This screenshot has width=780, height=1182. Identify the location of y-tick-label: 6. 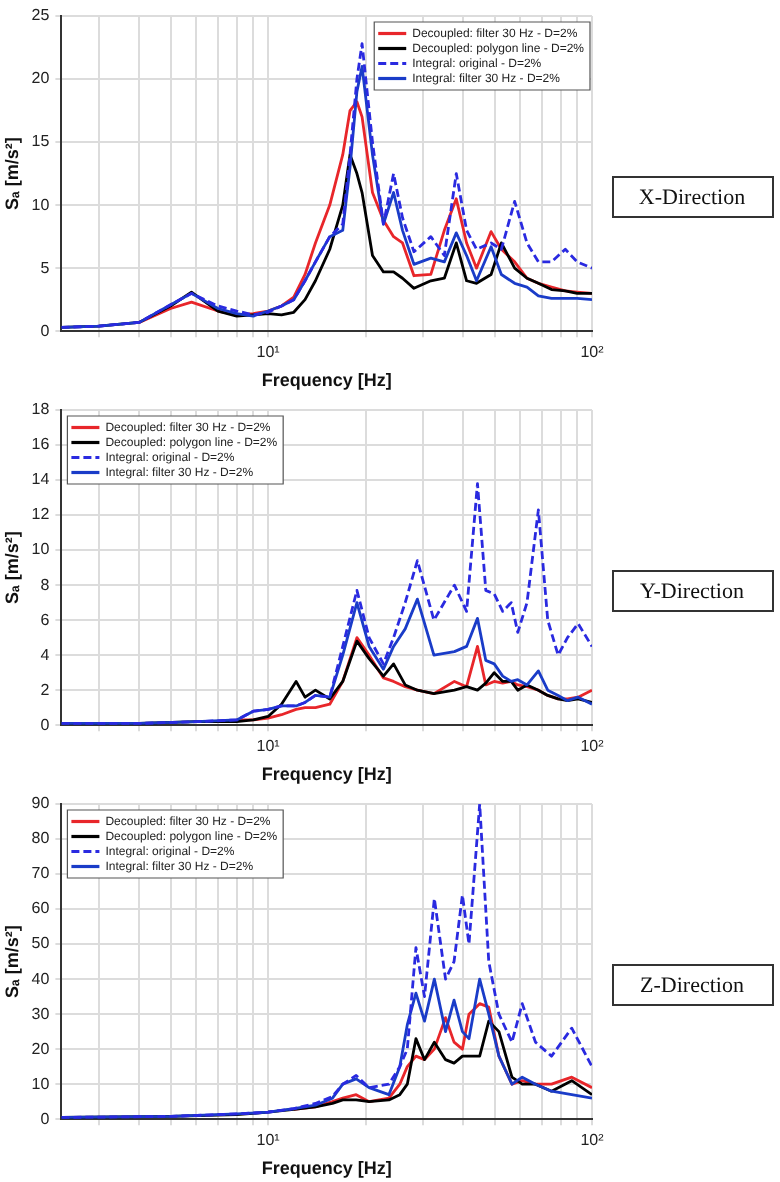
(45, 619).